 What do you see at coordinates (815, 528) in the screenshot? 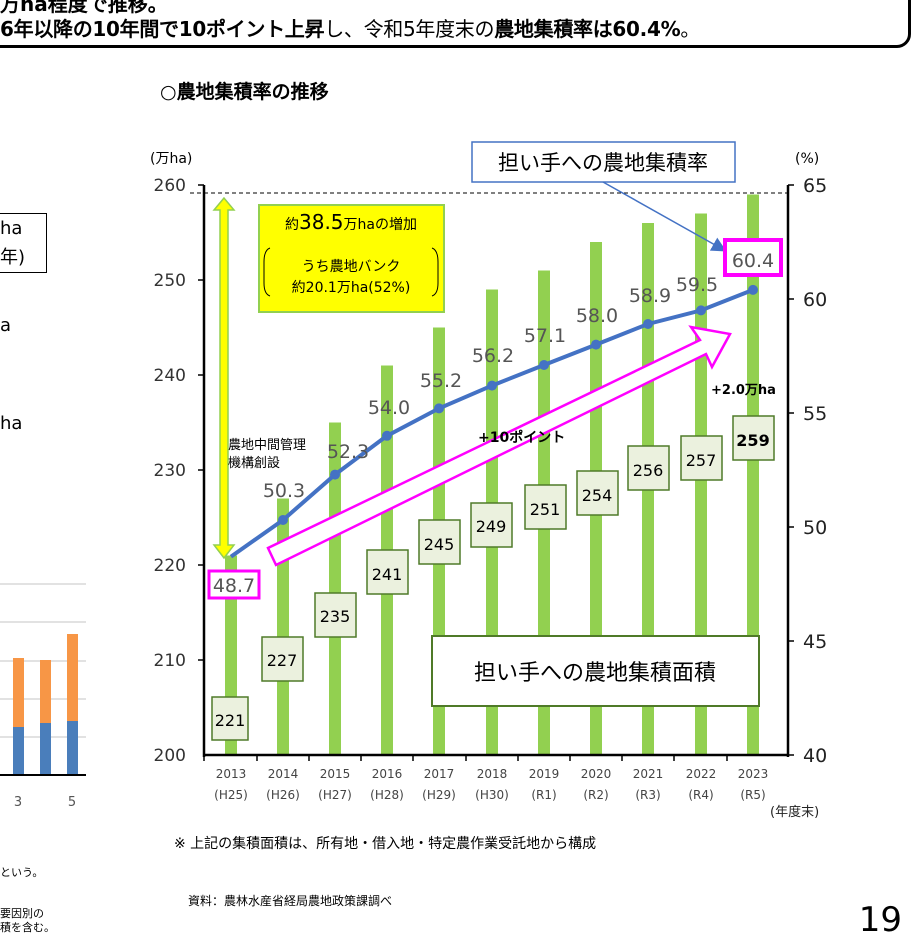
I see `svg-text: 50` at bounding box center [815, 528].